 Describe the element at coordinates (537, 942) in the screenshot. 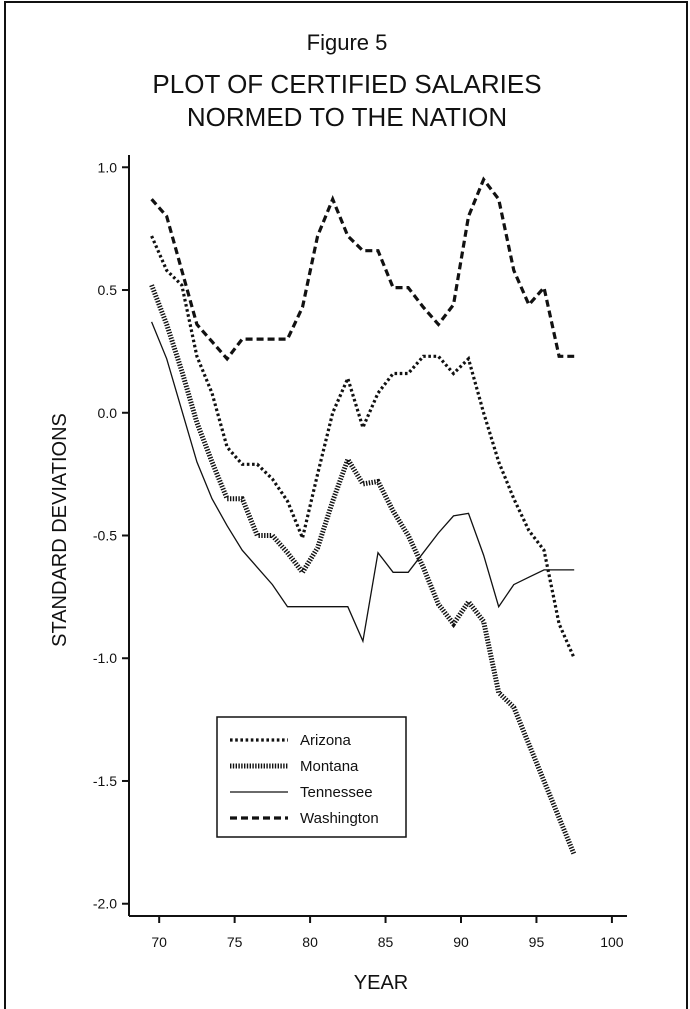

I see `x-tick-label: 95` at that location.